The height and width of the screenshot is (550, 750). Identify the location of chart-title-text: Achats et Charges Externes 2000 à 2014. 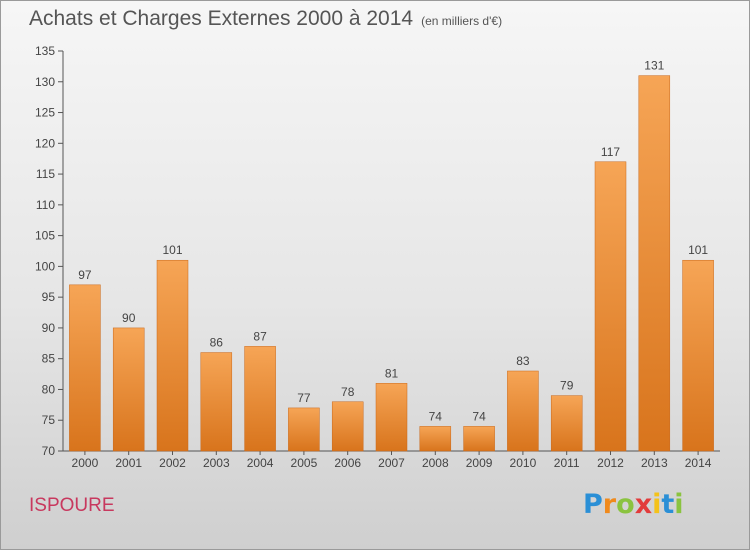
(221, 18).